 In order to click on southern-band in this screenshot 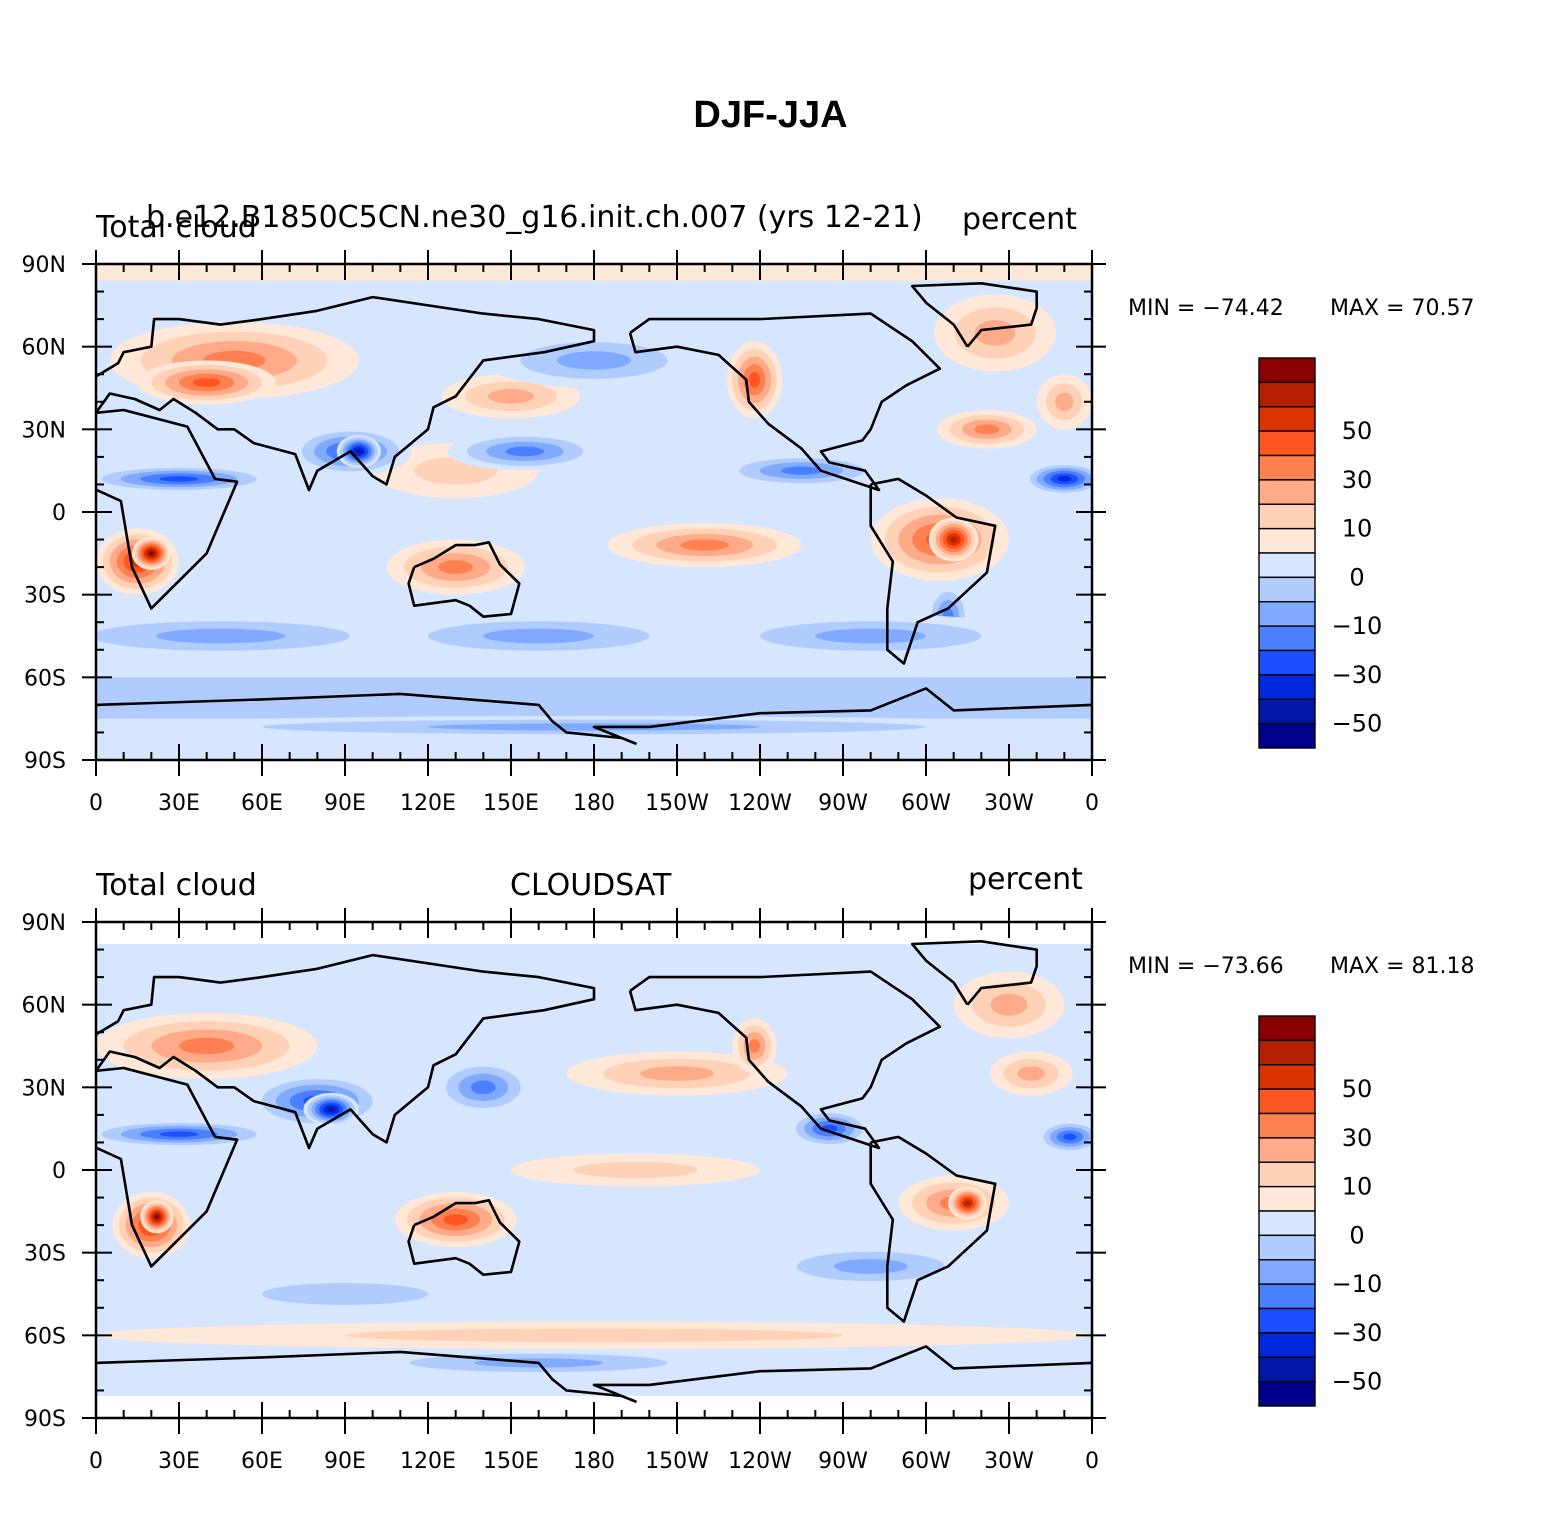, I will do `click(594, 698)`.